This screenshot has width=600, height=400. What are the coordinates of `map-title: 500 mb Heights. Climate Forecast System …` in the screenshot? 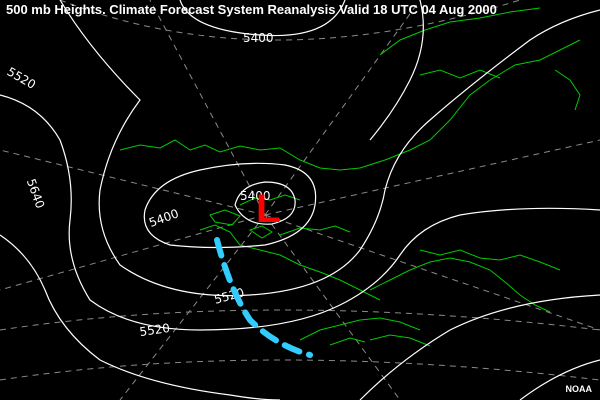 It's located at (251, 9).